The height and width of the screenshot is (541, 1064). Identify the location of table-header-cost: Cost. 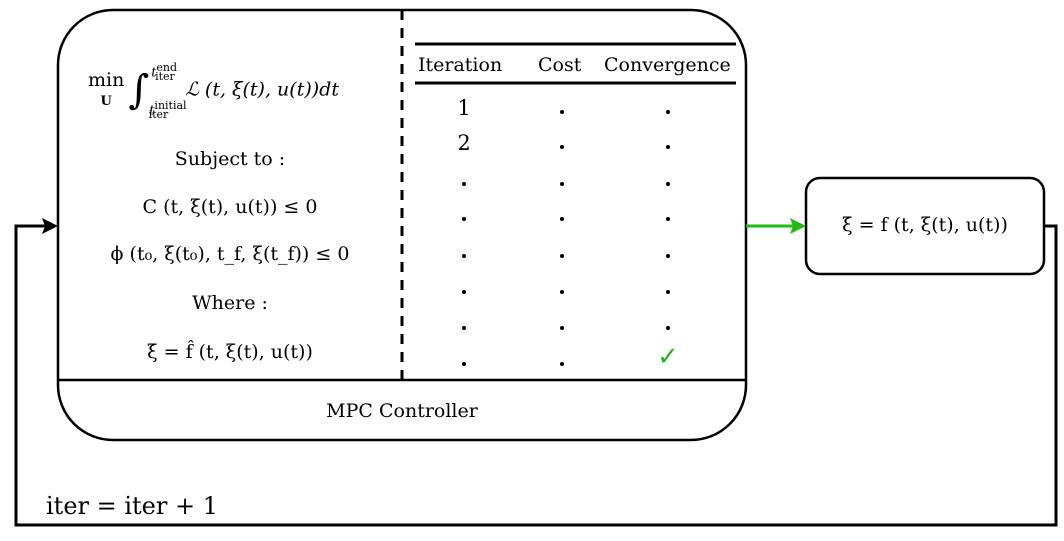
(560, 65).